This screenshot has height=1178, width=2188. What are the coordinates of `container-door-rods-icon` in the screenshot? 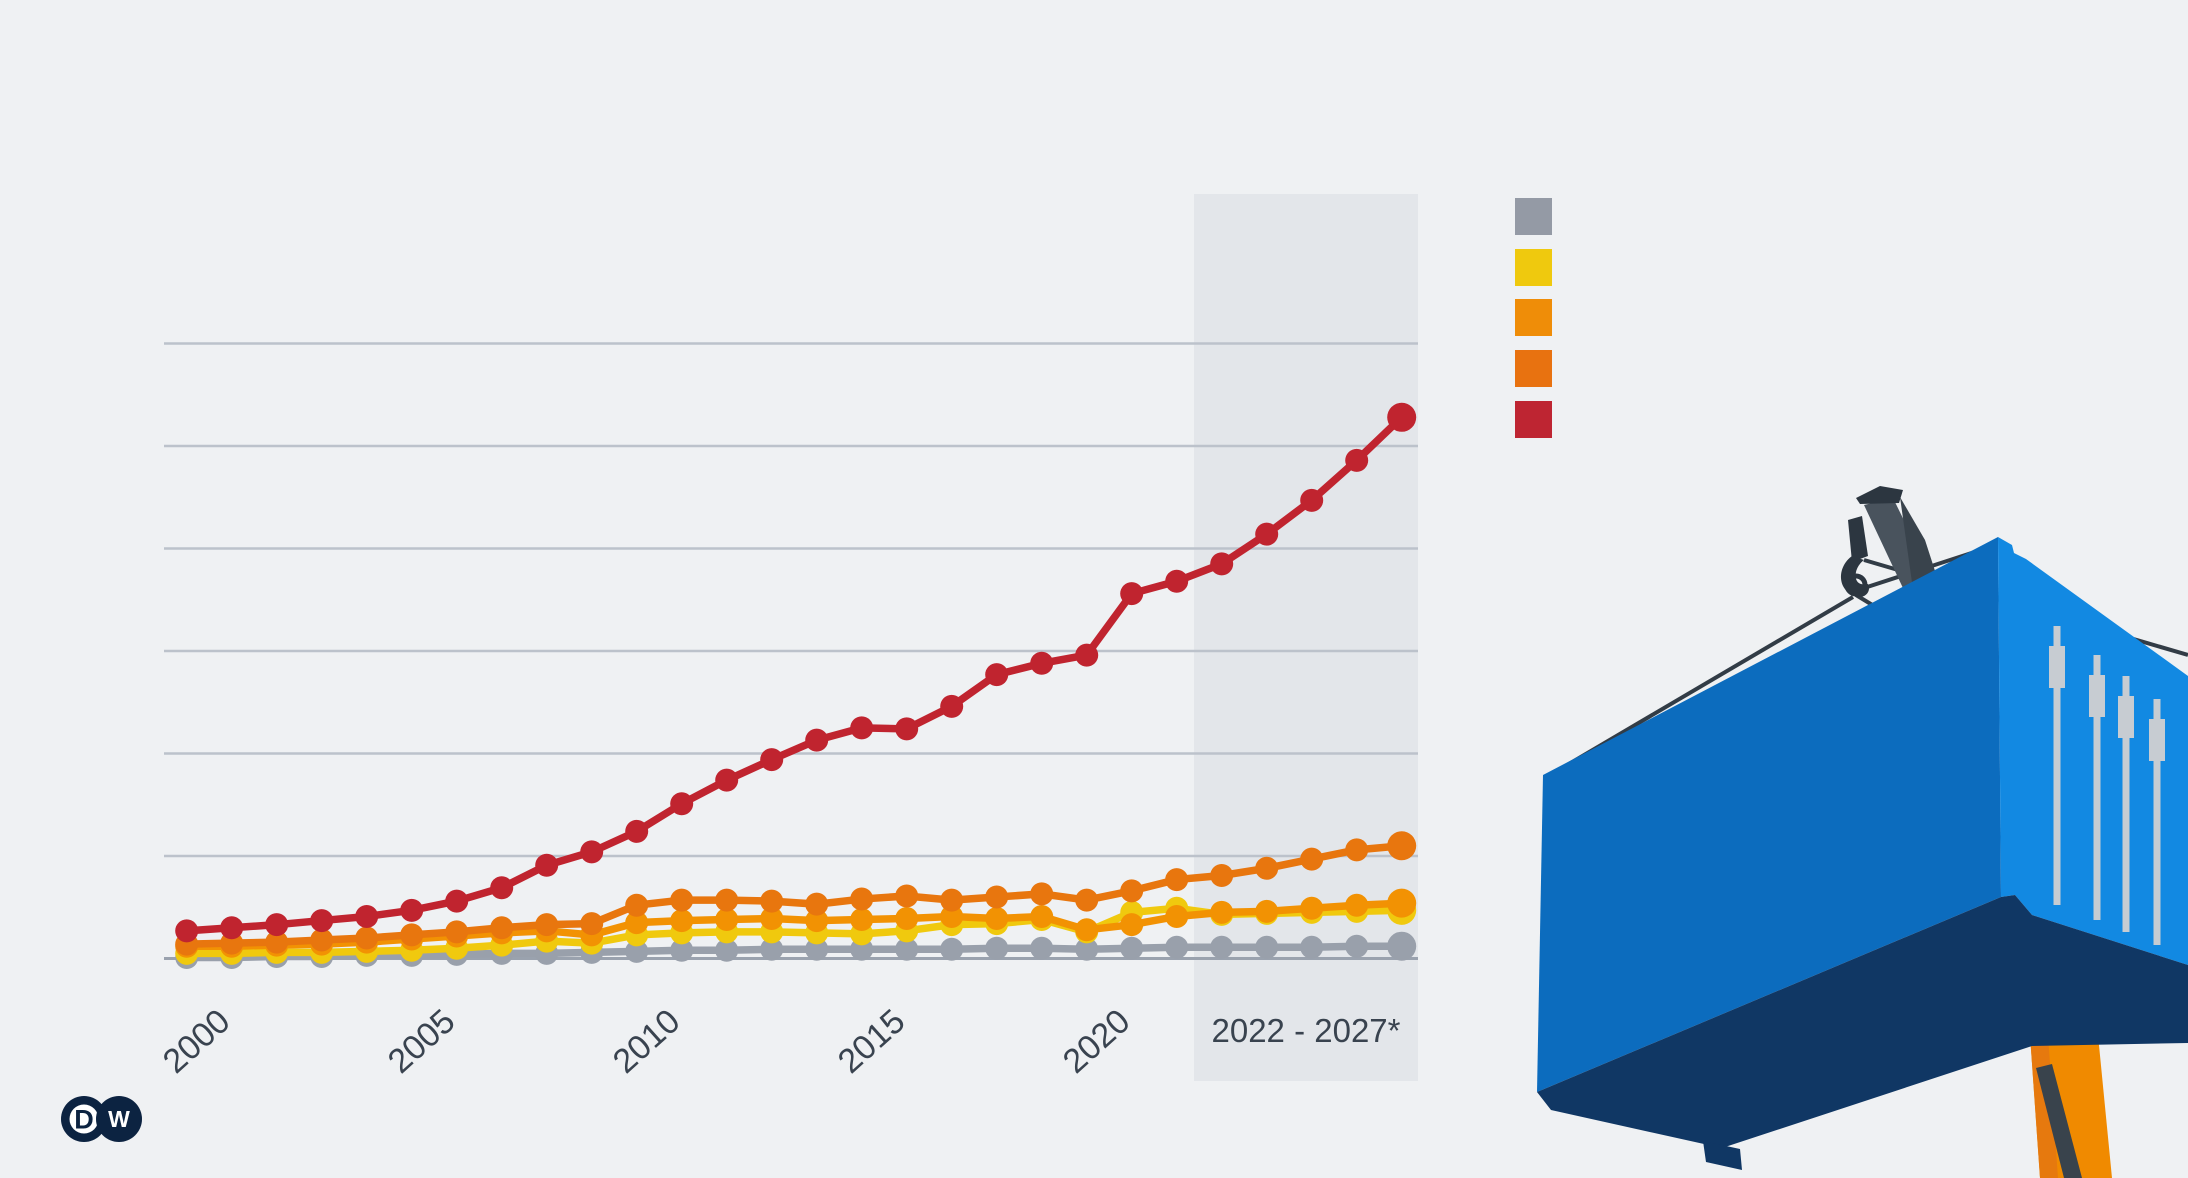 It's located at (2107, 785).